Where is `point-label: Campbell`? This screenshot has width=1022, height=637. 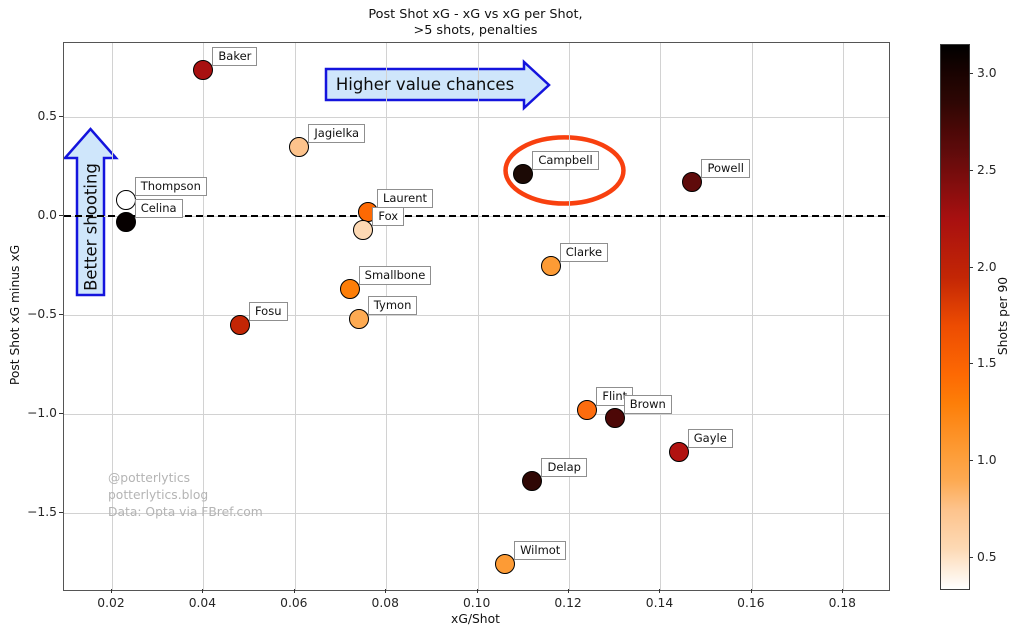
point-label: Campbell is located at coordinates (565, 161).